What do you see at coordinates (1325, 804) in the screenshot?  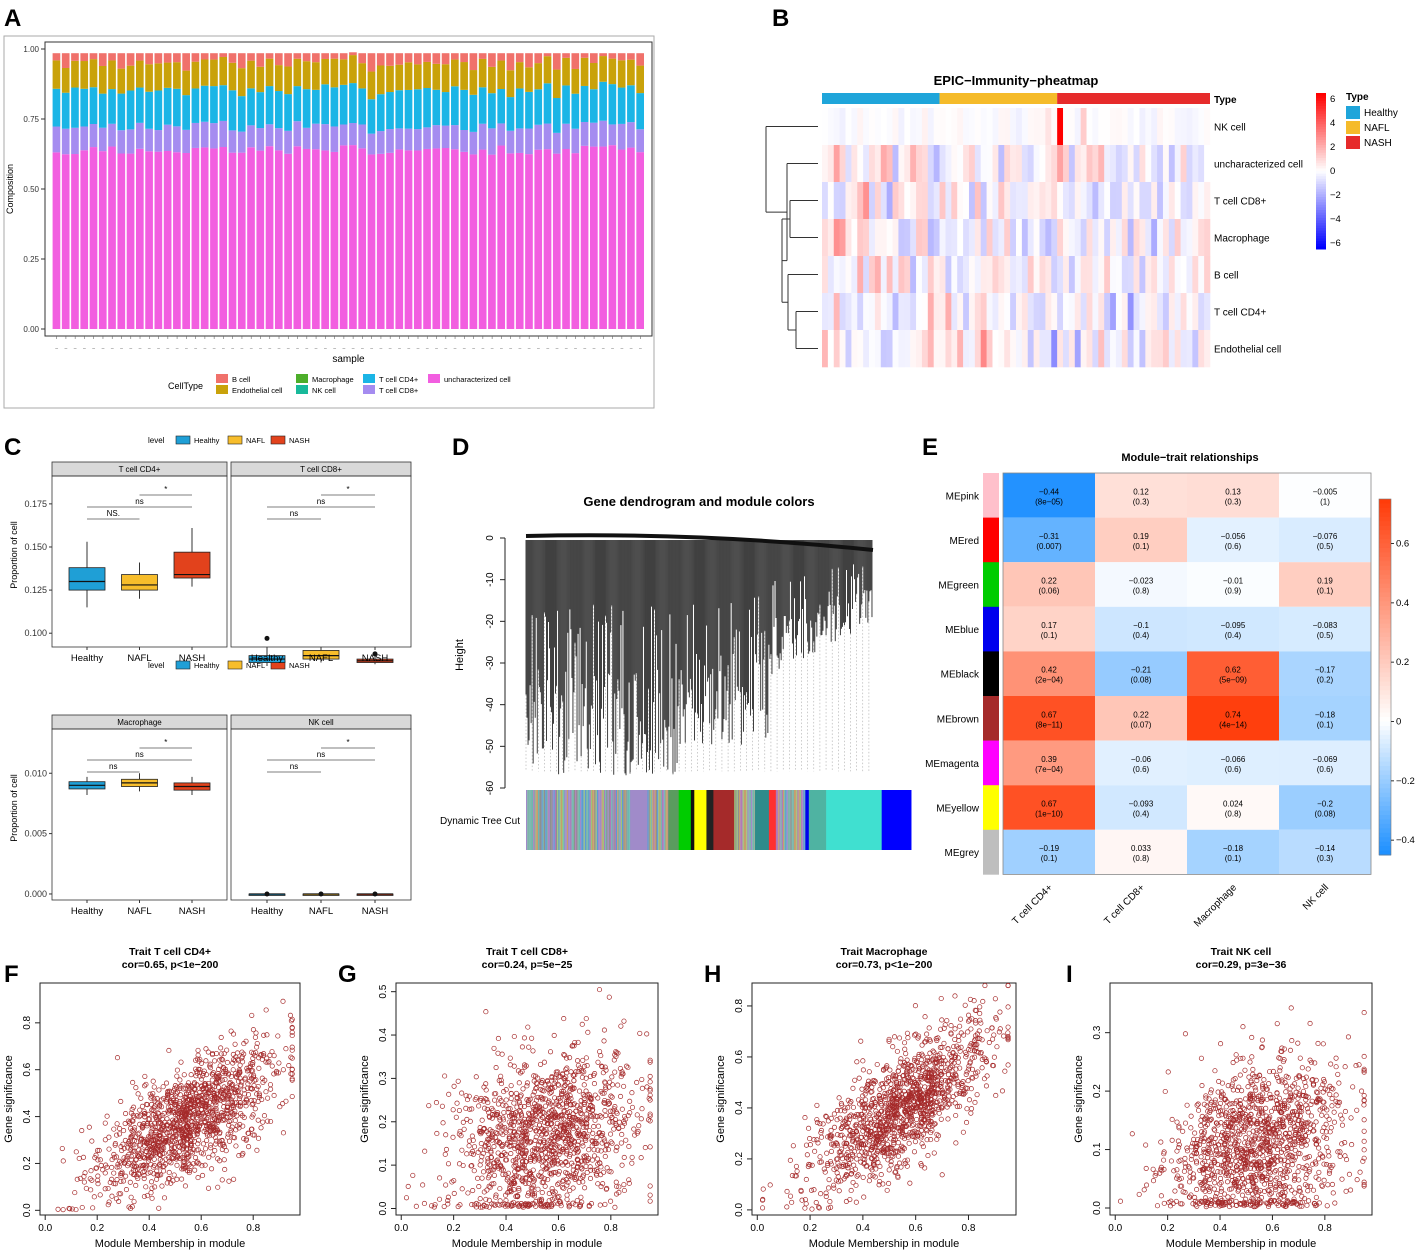 I see `e-cell-cor: −0.2` at bounding box center [1325, 804].